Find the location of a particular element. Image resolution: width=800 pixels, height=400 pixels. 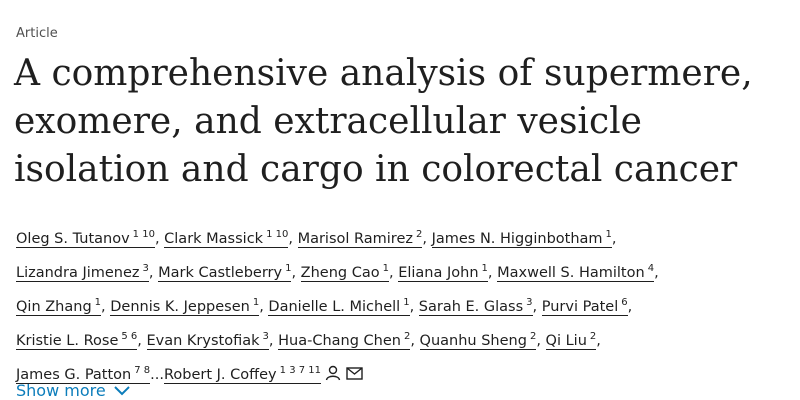

author-link: Zheng Cao 1 is located at coordinates (344, 272).